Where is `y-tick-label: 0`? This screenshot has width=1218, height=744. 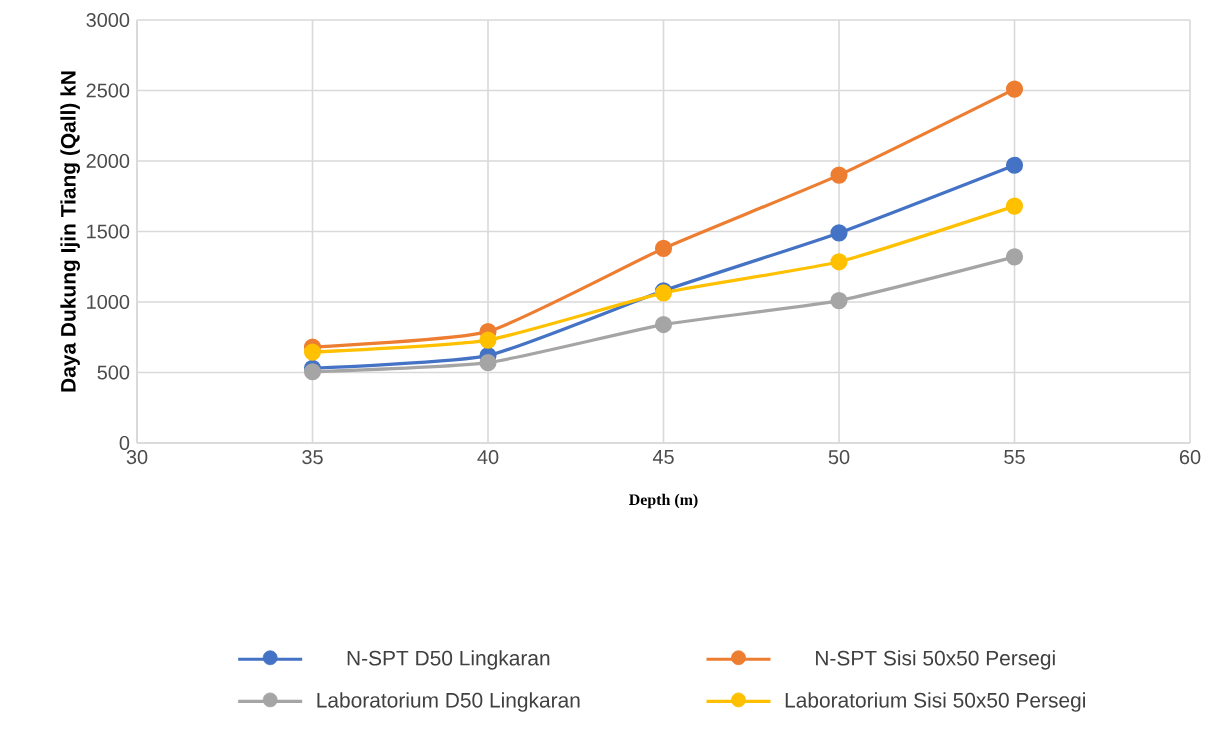
y-tick-label: 0 is located at coordinates (124, 443).